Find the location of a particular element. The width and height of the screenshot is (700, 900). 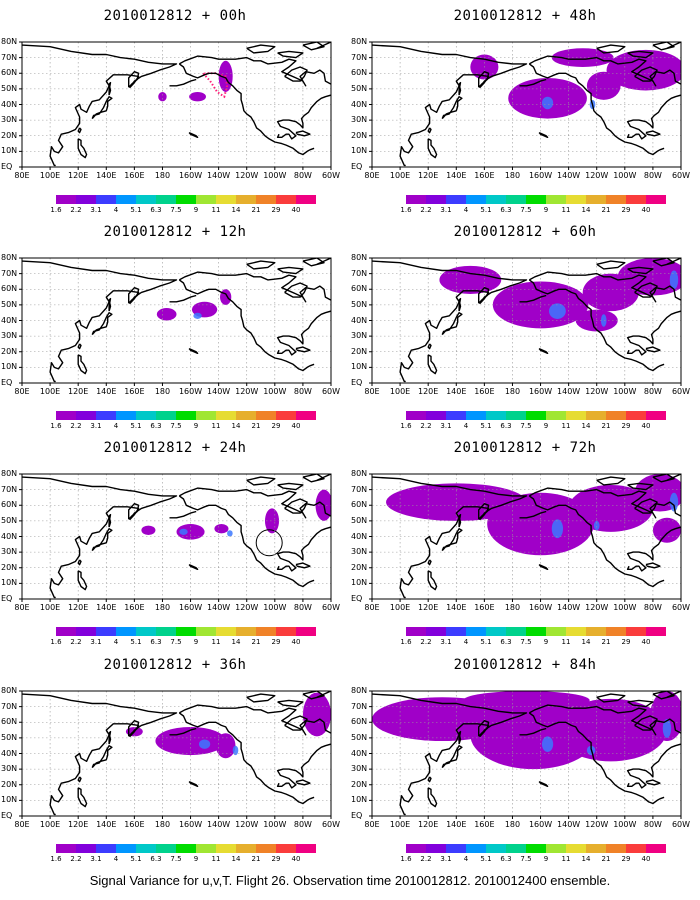

colorbar-label: 6.3 is located at coordinates (506, 210).